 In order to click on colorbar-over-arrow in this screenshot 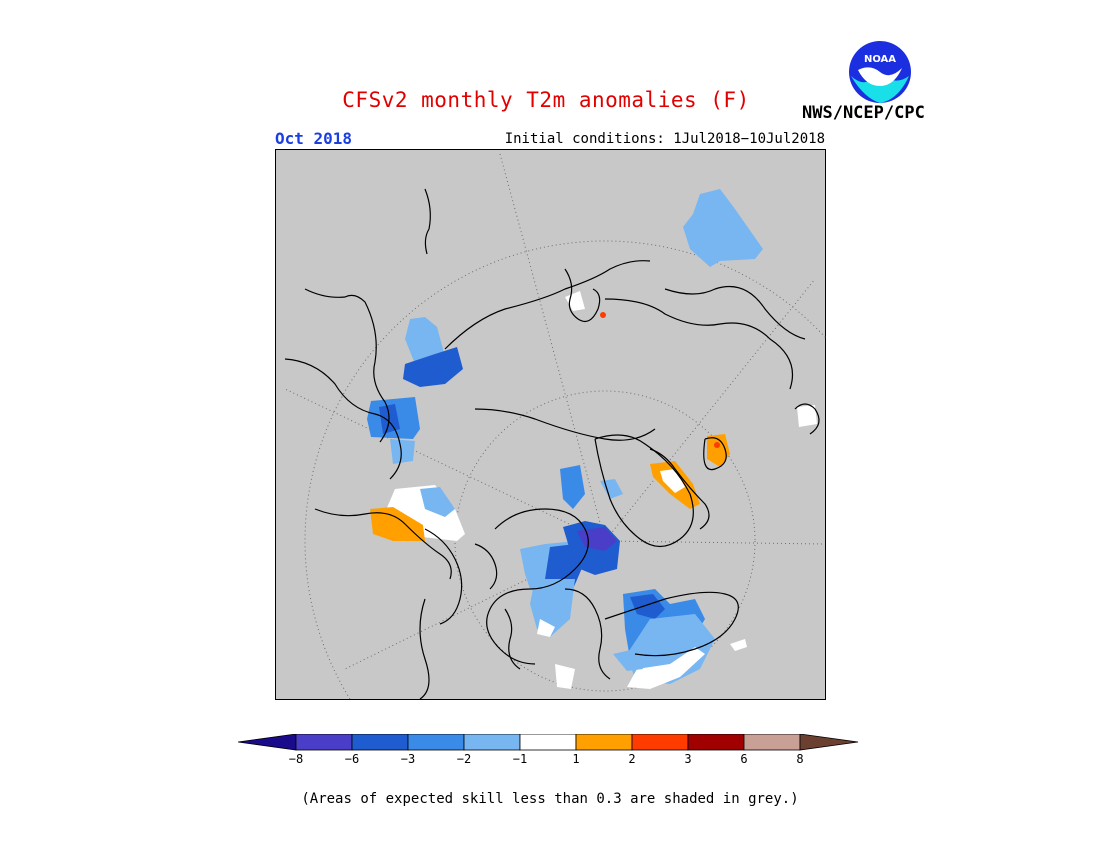, I will do `click(829, 742)`.